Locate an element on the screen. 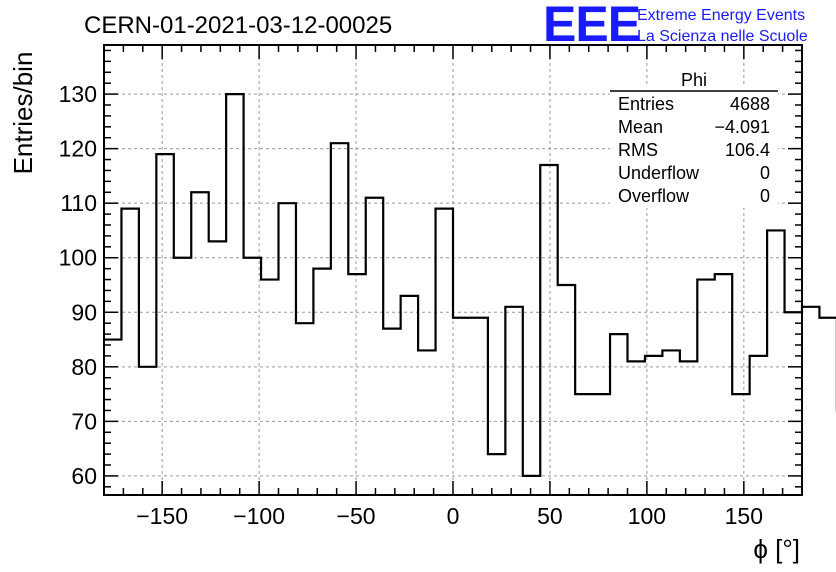 This screenshot has height=572, width=836. y-axis-label: Entries/bin is located at coordinates (23, 113).